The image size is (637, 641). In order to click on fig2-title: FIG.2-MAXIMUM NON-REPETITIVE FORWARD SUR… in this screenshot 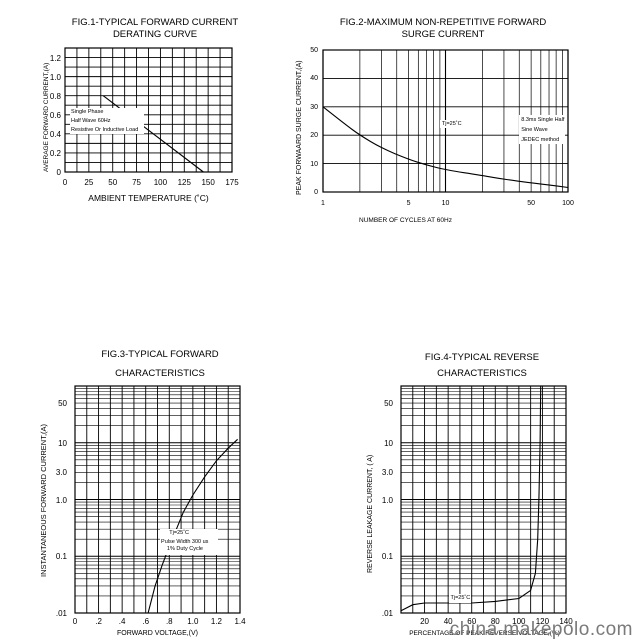, I will do `click(443, 29)`.